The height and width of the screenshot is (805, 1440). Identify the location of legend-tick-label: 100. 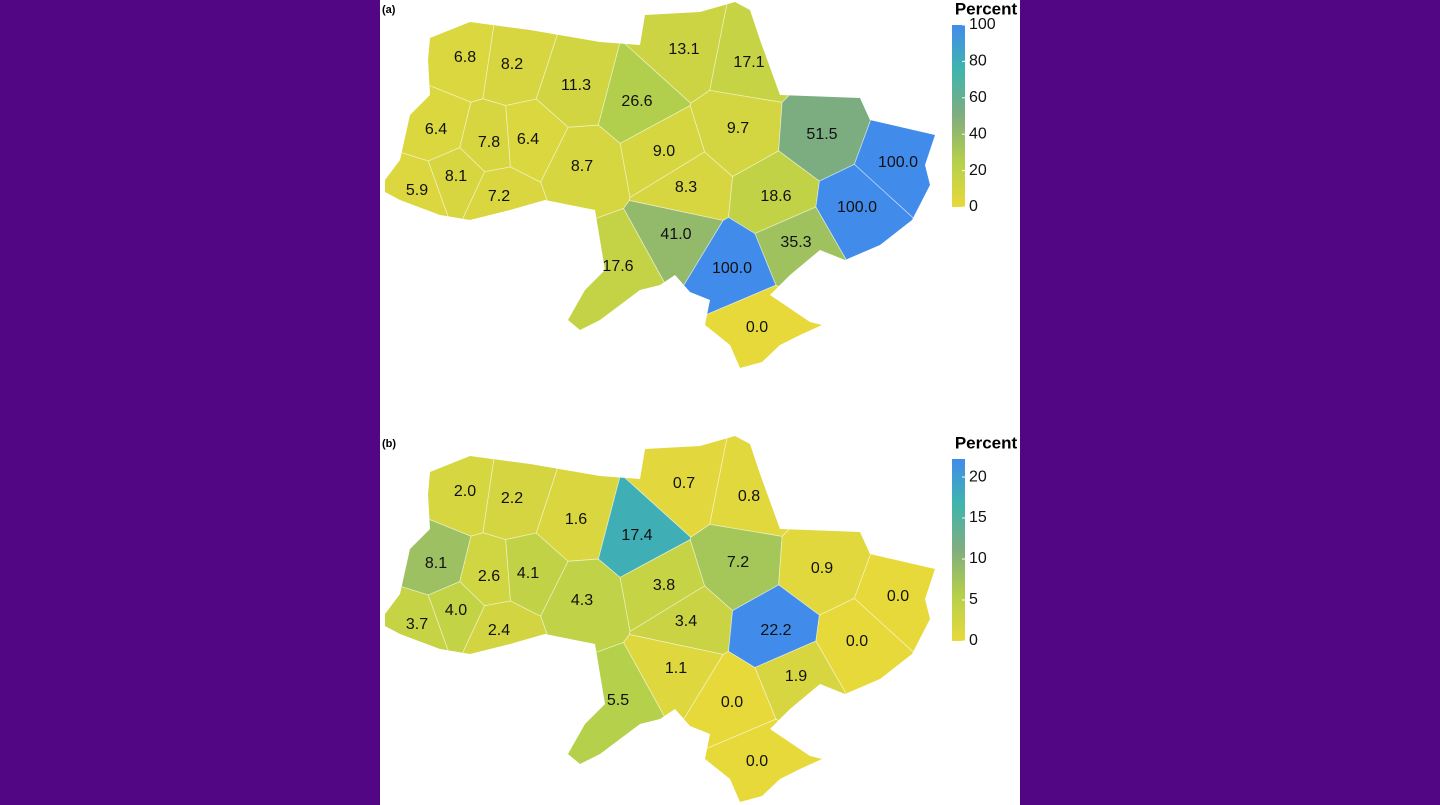
(982, 24).